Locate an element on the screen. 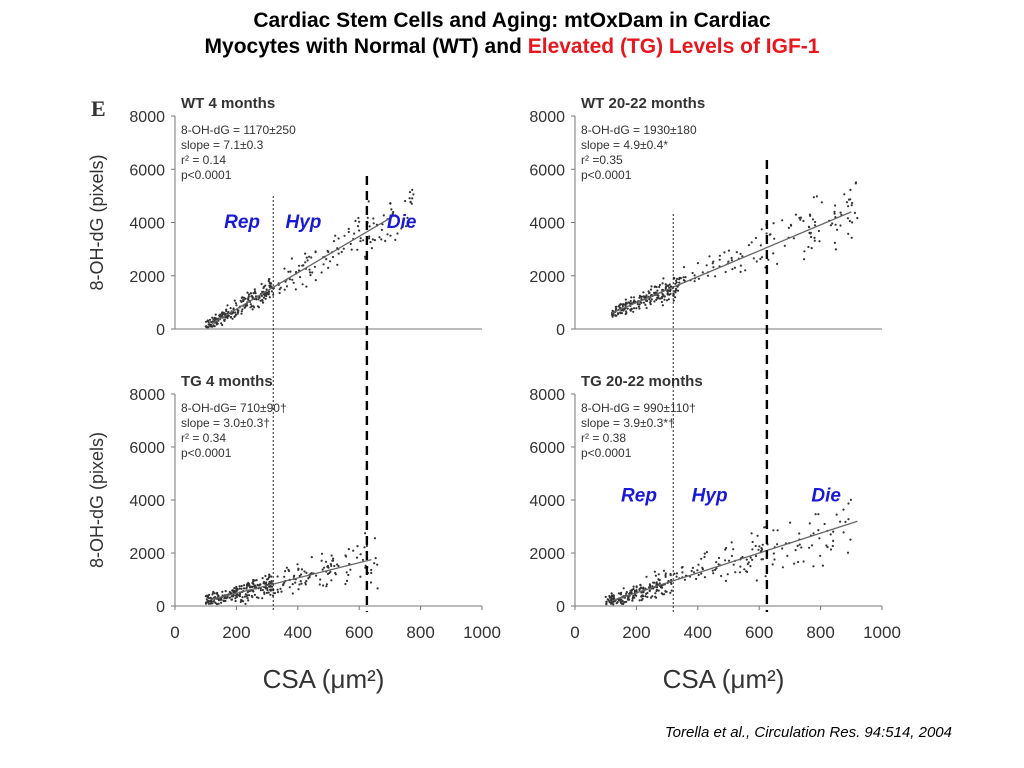 This screenshot has width=1024, height=768. y-tick-label: 0 is located at coordinates (160, 330).